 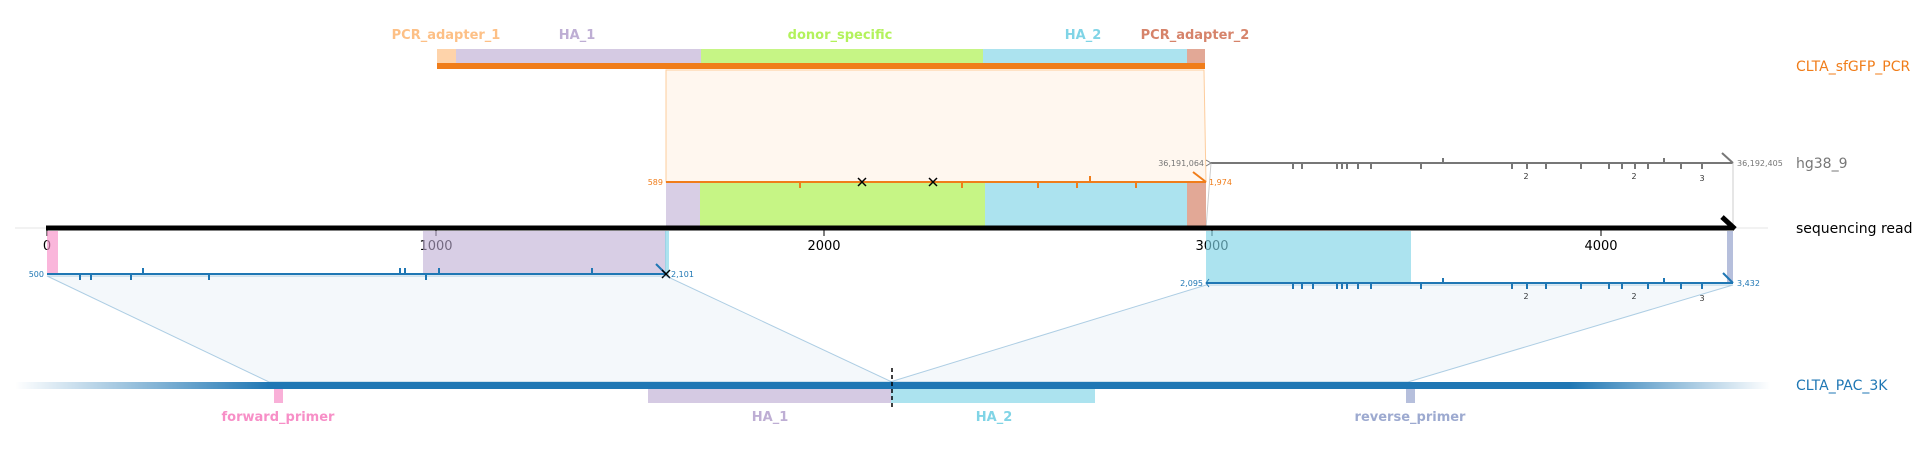 What do you see at coordinates (1854, 229) in the screenshot?
I see `track-label-read: sequencing read` at bounding box center [1854, 229].